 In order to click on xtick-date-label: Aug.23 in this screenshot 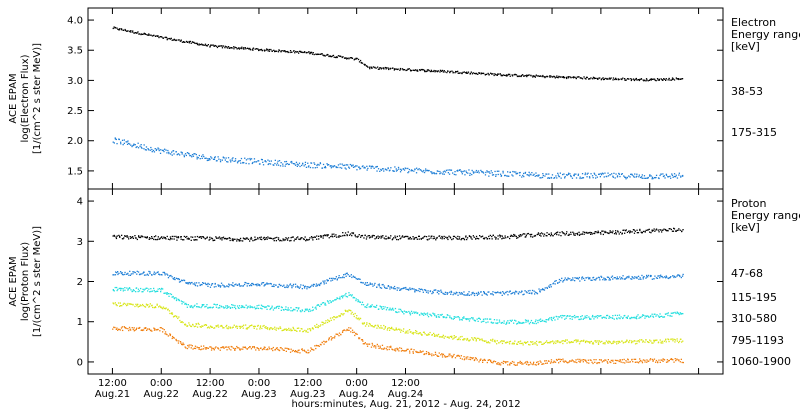, I will do `click(258, 394)`.